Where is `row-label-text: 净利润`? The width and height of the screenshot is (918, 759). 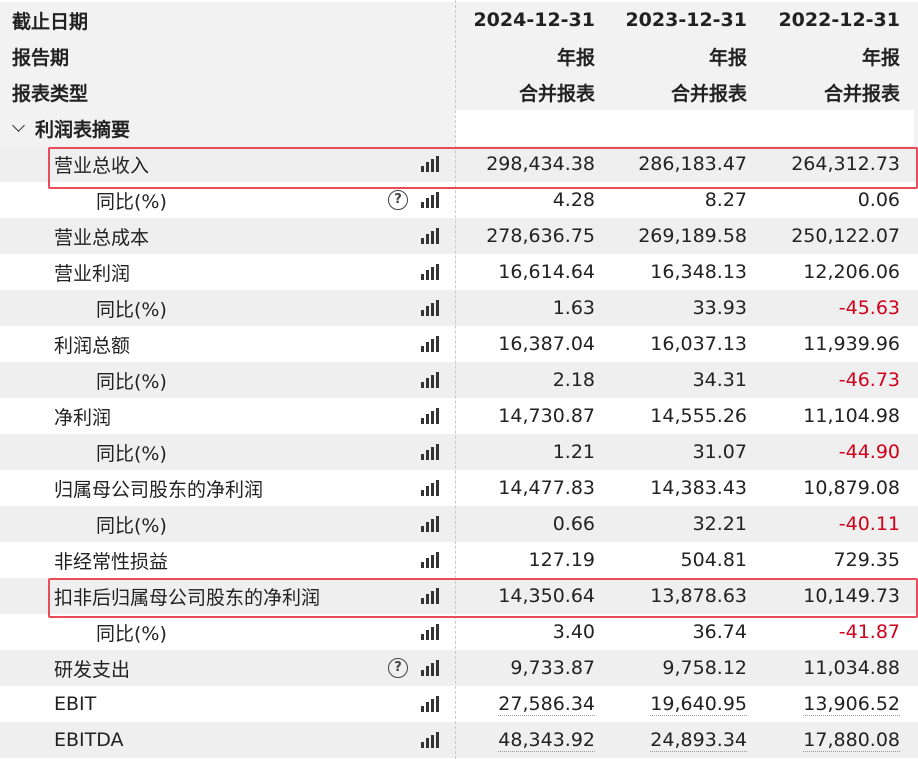 row-label-text: 净利润 is located at coordinates (83, 417).